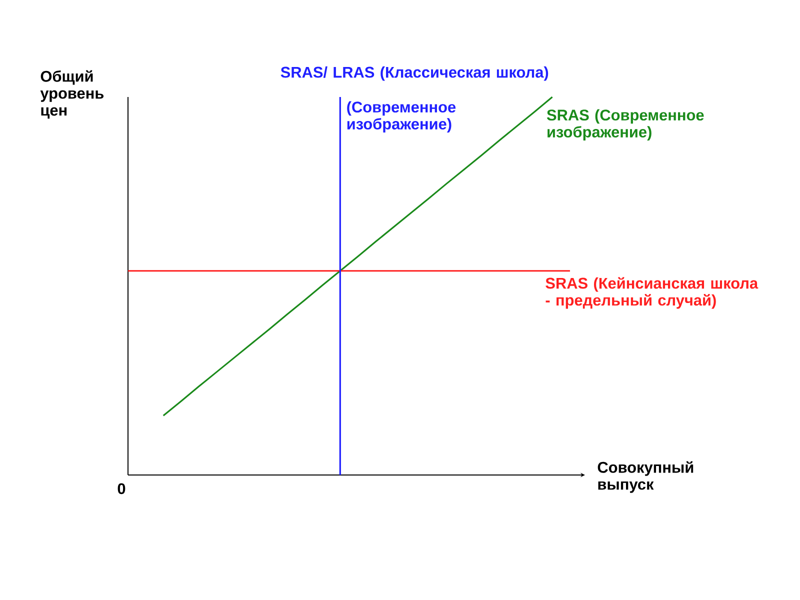  What do you see at coordinates (401, 117) in the screenshot?
I see `annotation: (Современное изображение)` at bounding box center [401, 117].